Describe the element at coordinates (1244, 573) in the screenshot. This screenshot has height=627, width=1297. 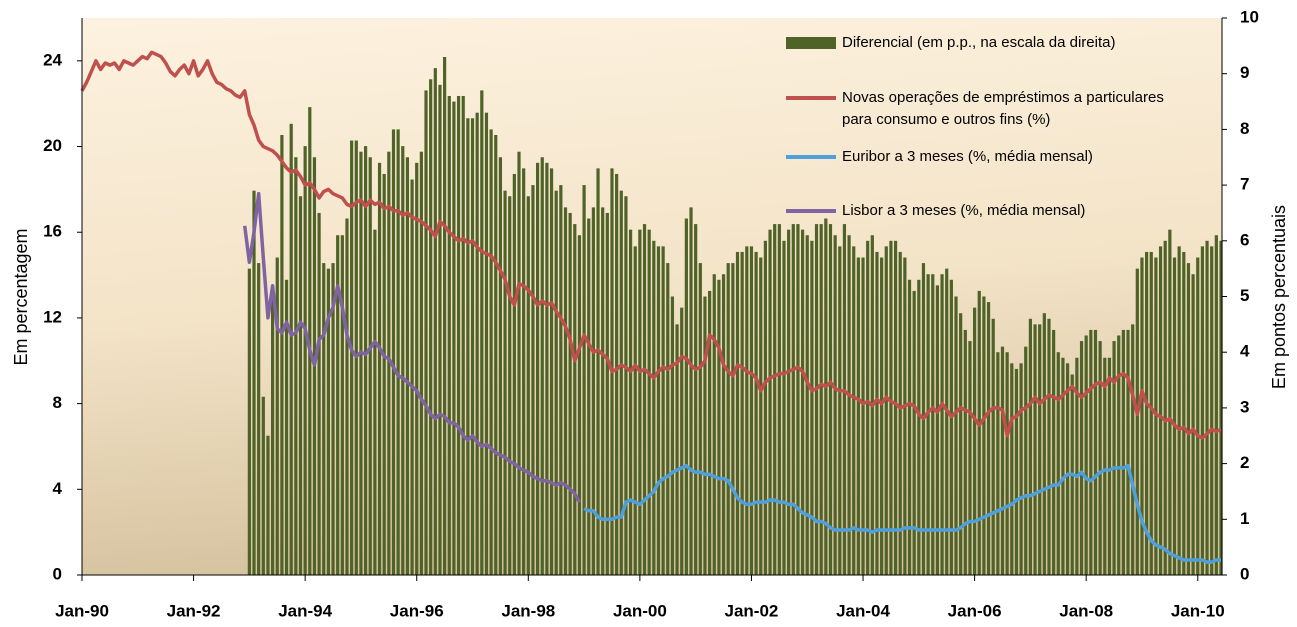
I see `y2-tick-label: 0` at that location.